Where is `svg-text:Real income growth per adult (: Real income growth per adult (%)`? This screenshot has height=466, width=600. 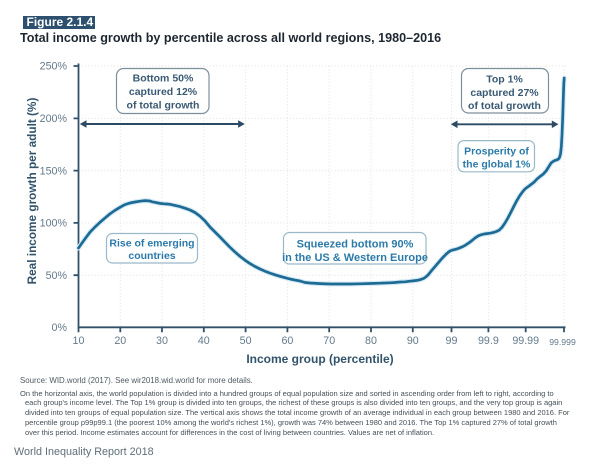
svg-text:Real income growth per adult (: Real income growth per adult (%) is located at coordinates (32, 191).